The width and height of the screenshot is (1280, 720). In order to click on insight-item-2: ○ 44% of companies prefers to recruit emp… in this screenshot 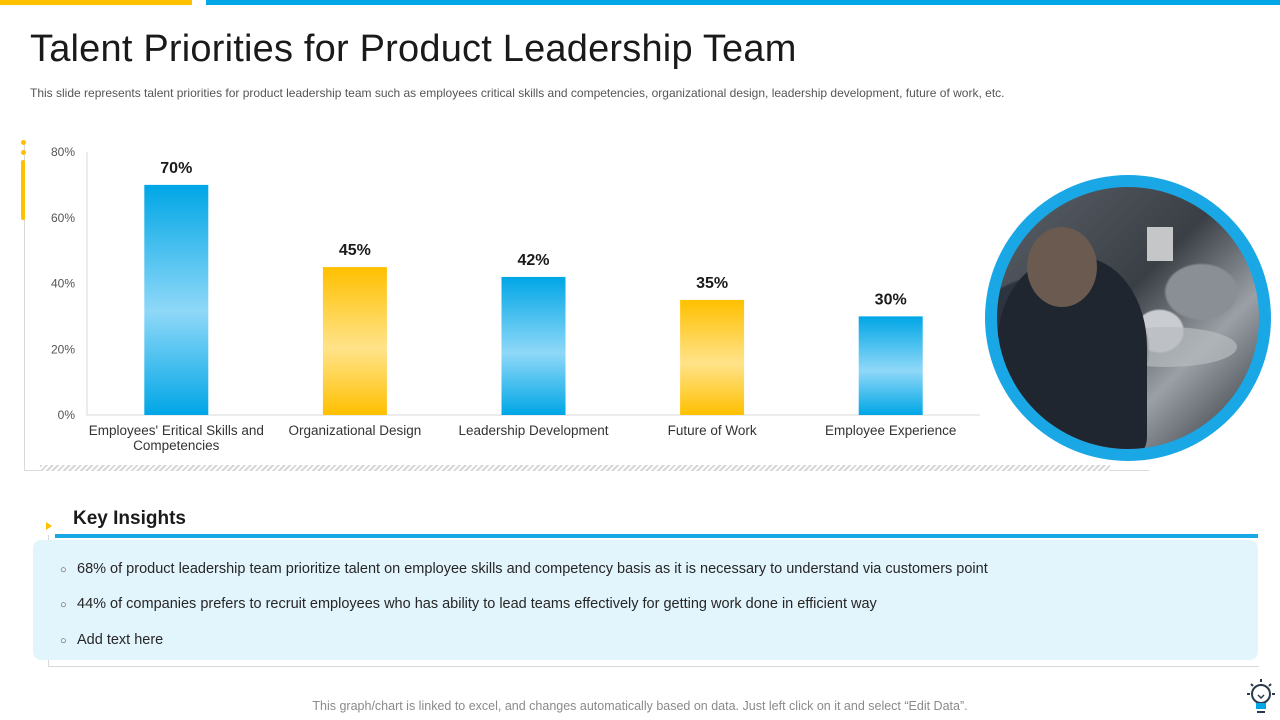, I will do `click(468, 604)`.